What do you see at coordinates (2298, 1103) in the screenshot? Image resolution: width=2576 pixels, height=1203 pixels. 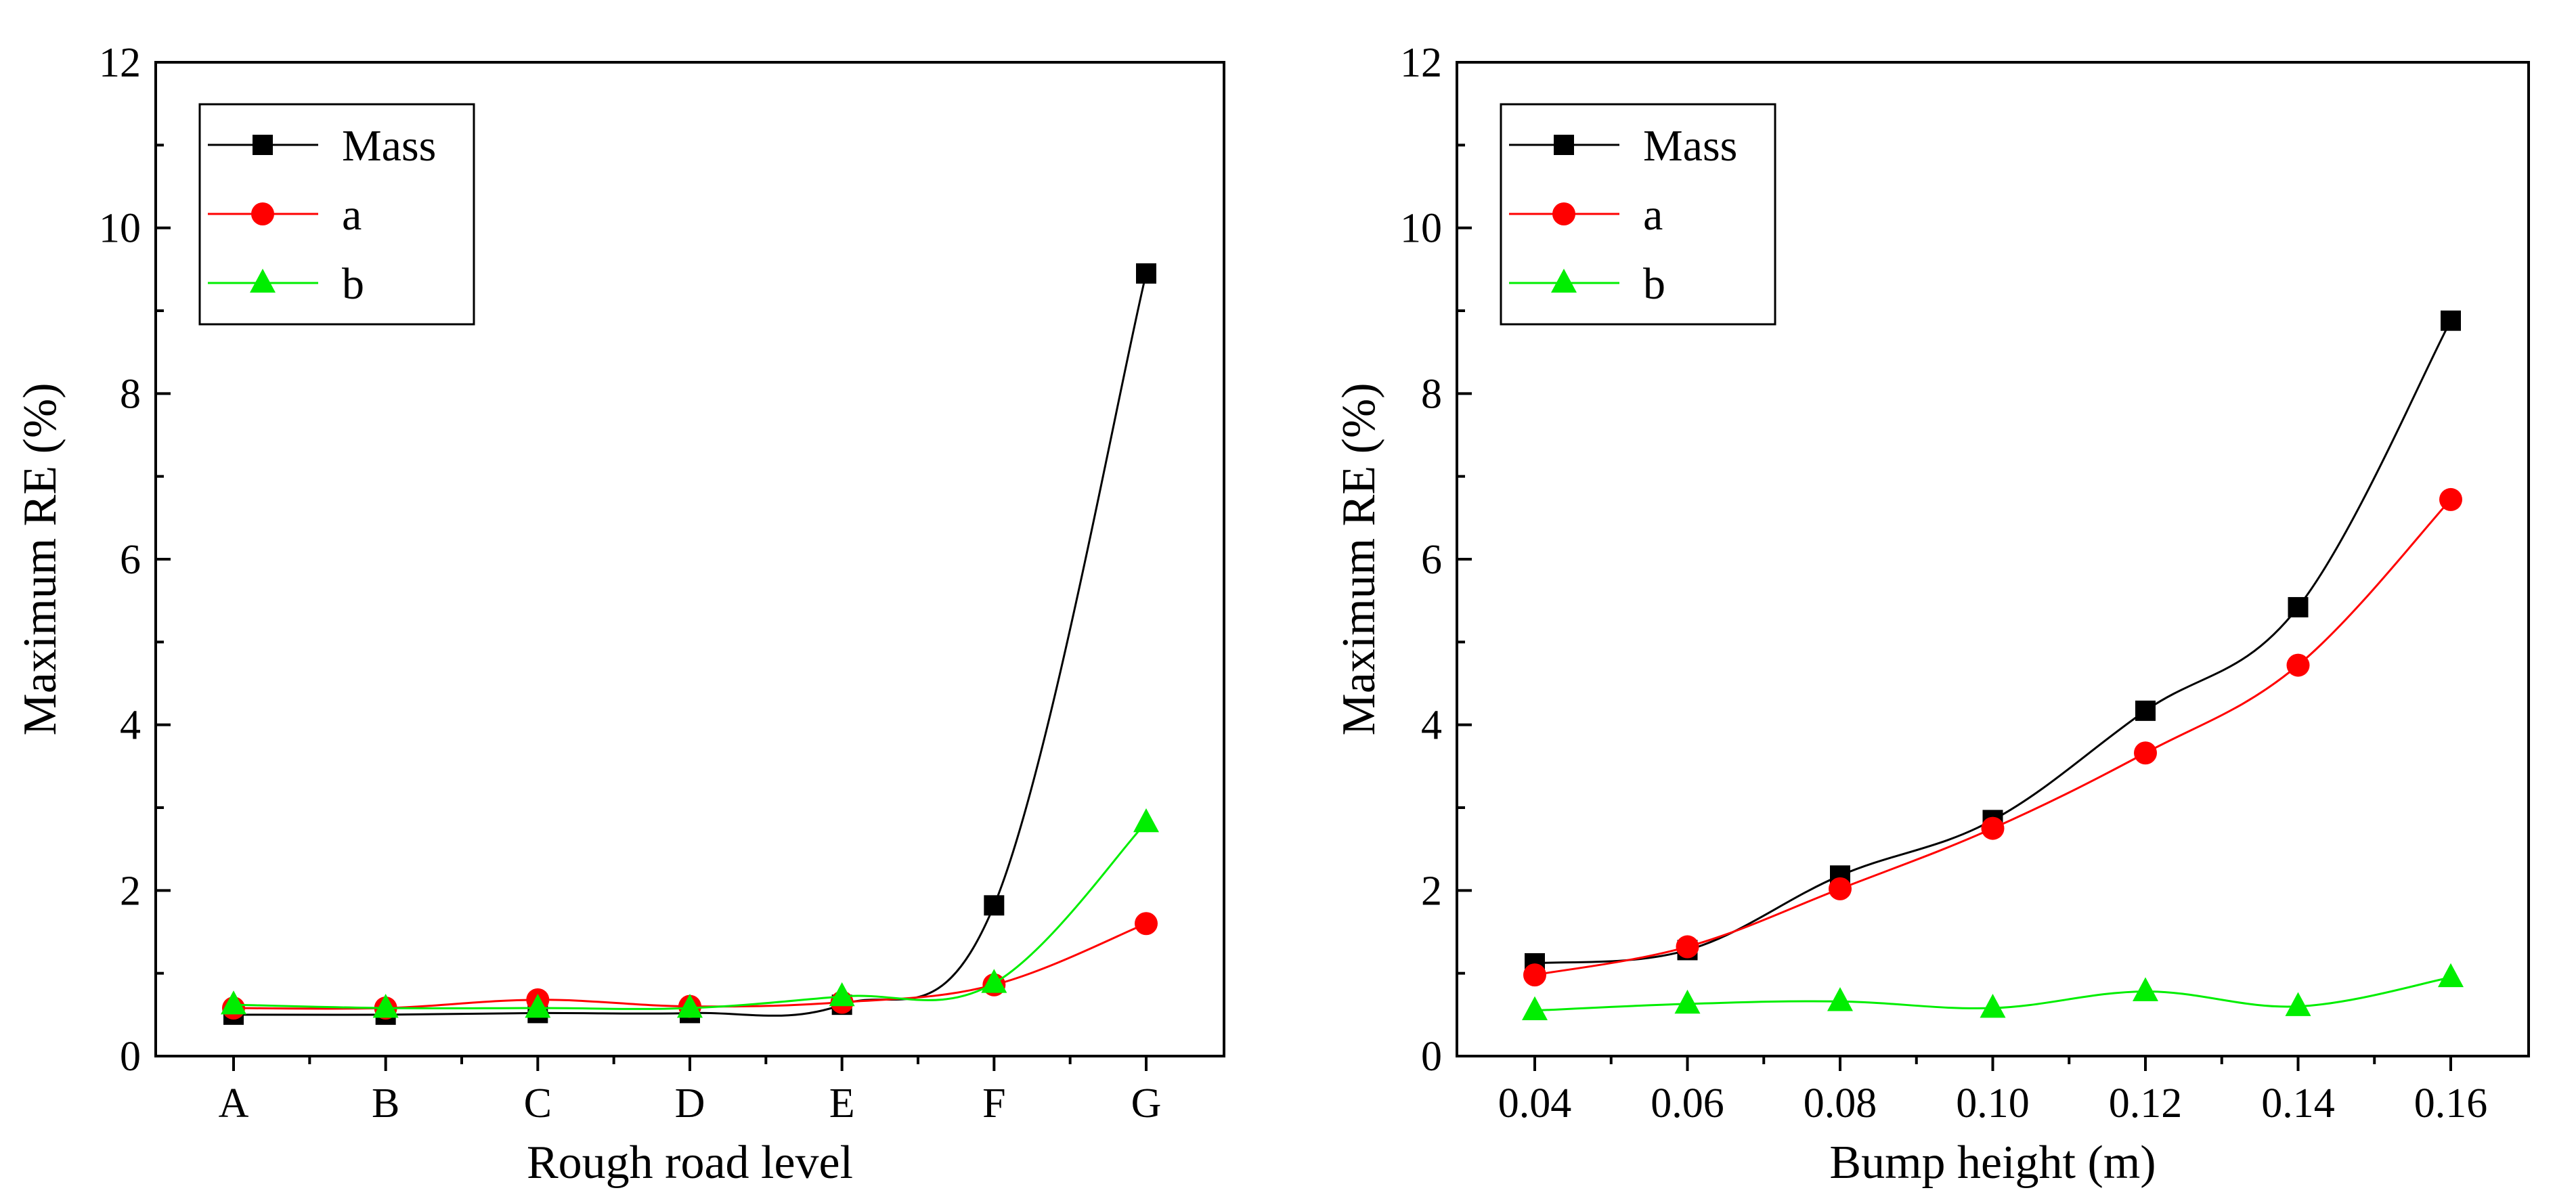 I see `x-tick-label: 0.14` at bounding box center [2298, 1103].